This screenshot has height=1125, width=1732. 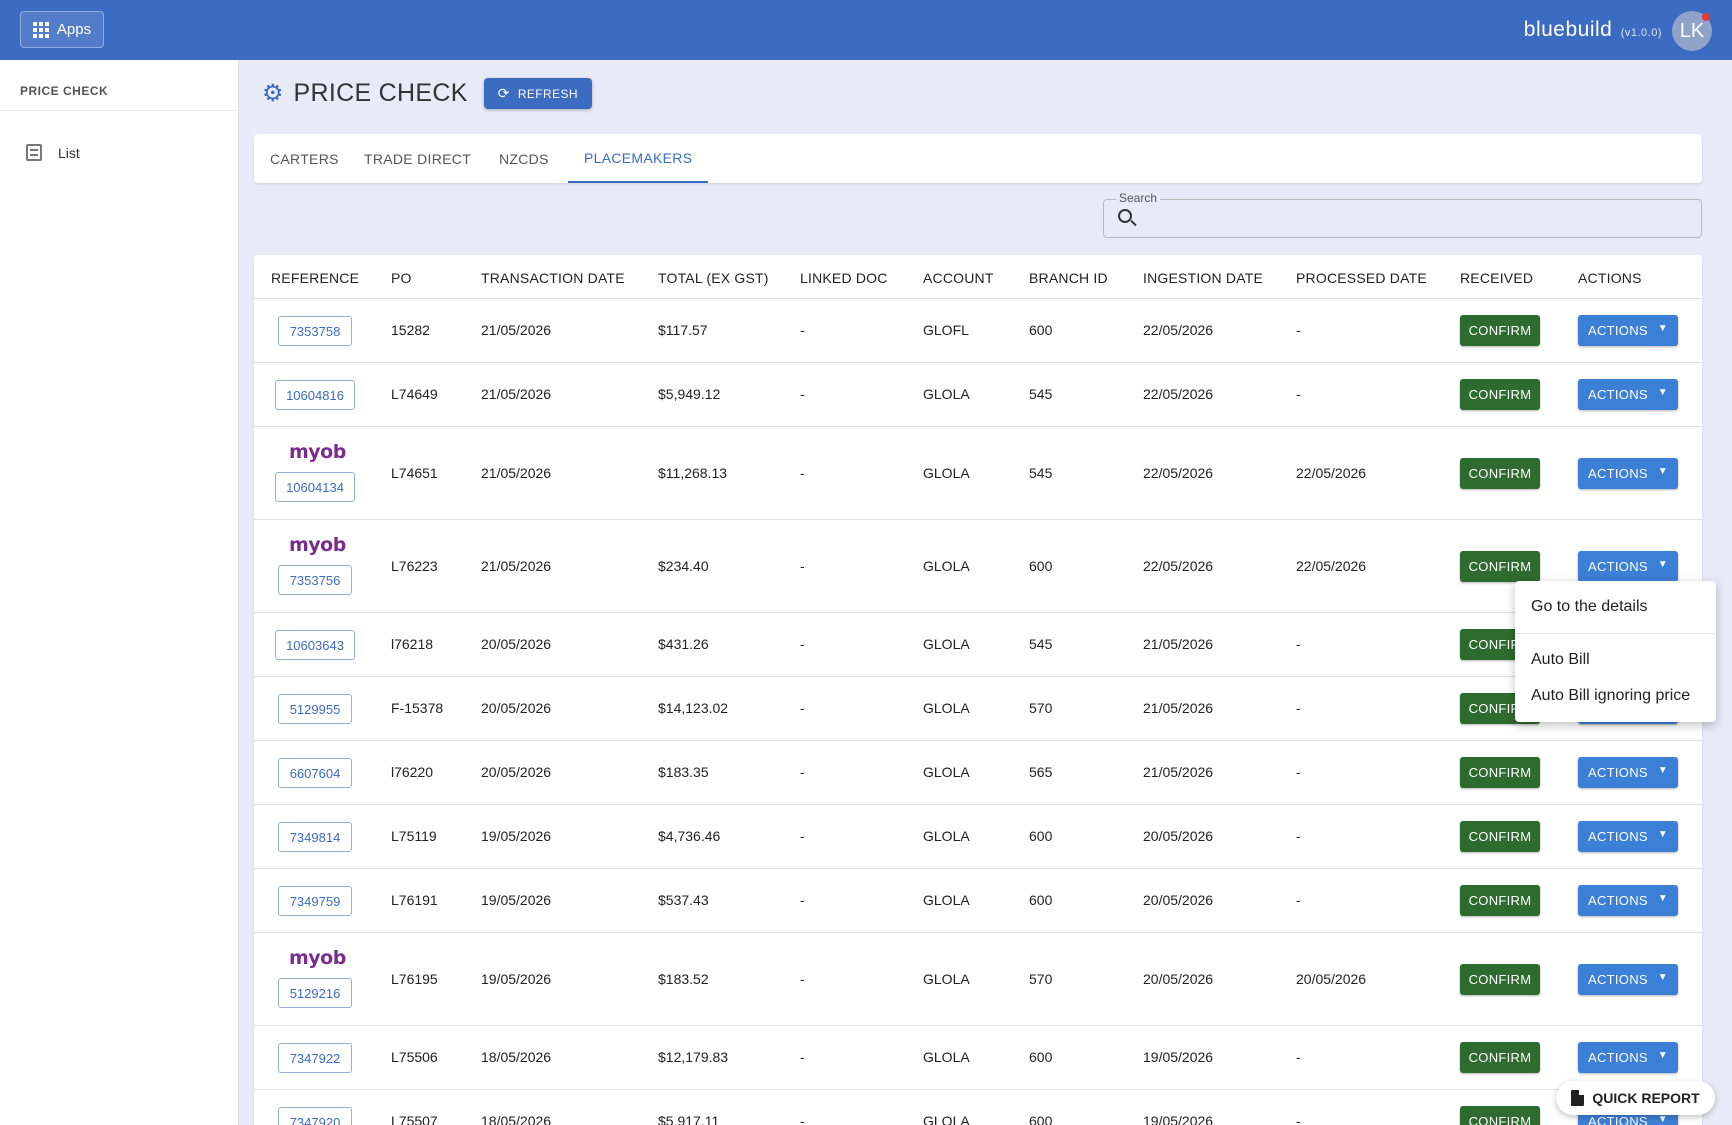 What do you see at coordinates (315, 993) in the screenshot?
I see `reference-link: 5129216` at bounding box center [315, 993].